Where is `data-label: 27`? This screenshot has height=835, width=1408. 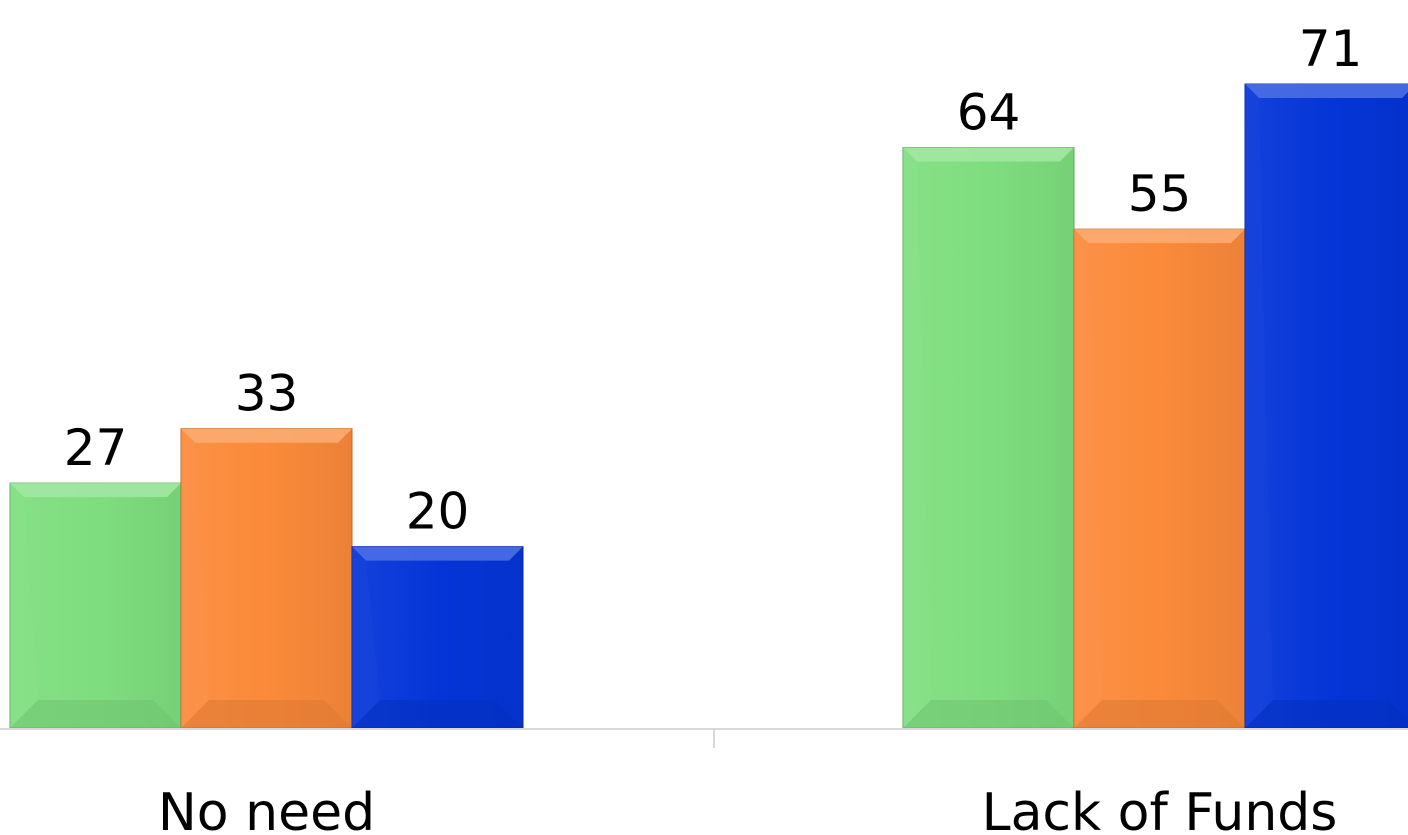
data-label: 27 is located at coordinates (96, 448).